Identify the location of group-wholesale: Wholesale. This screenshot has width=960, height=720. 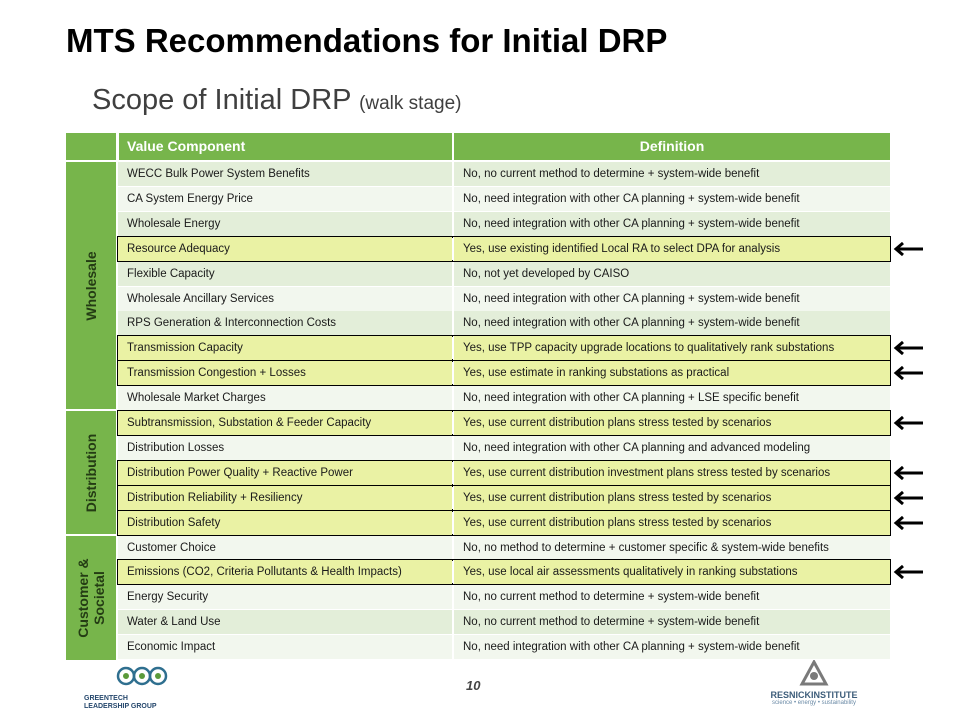
(91, 285).